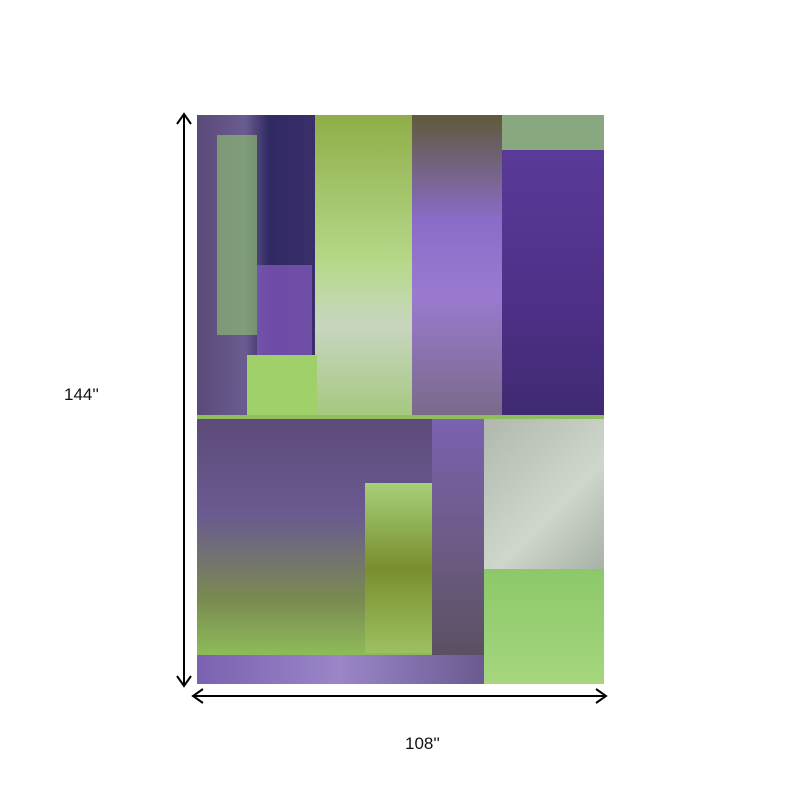  Describe the element at coordinates (81, 394) in the screenshot. I see `height-label: 144''` at that location.